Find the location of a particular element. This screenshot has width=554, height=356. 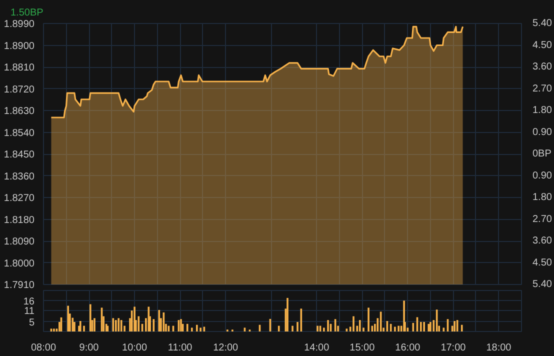

y-tick-label: 1.8270 is located at coordinates (19, 198).